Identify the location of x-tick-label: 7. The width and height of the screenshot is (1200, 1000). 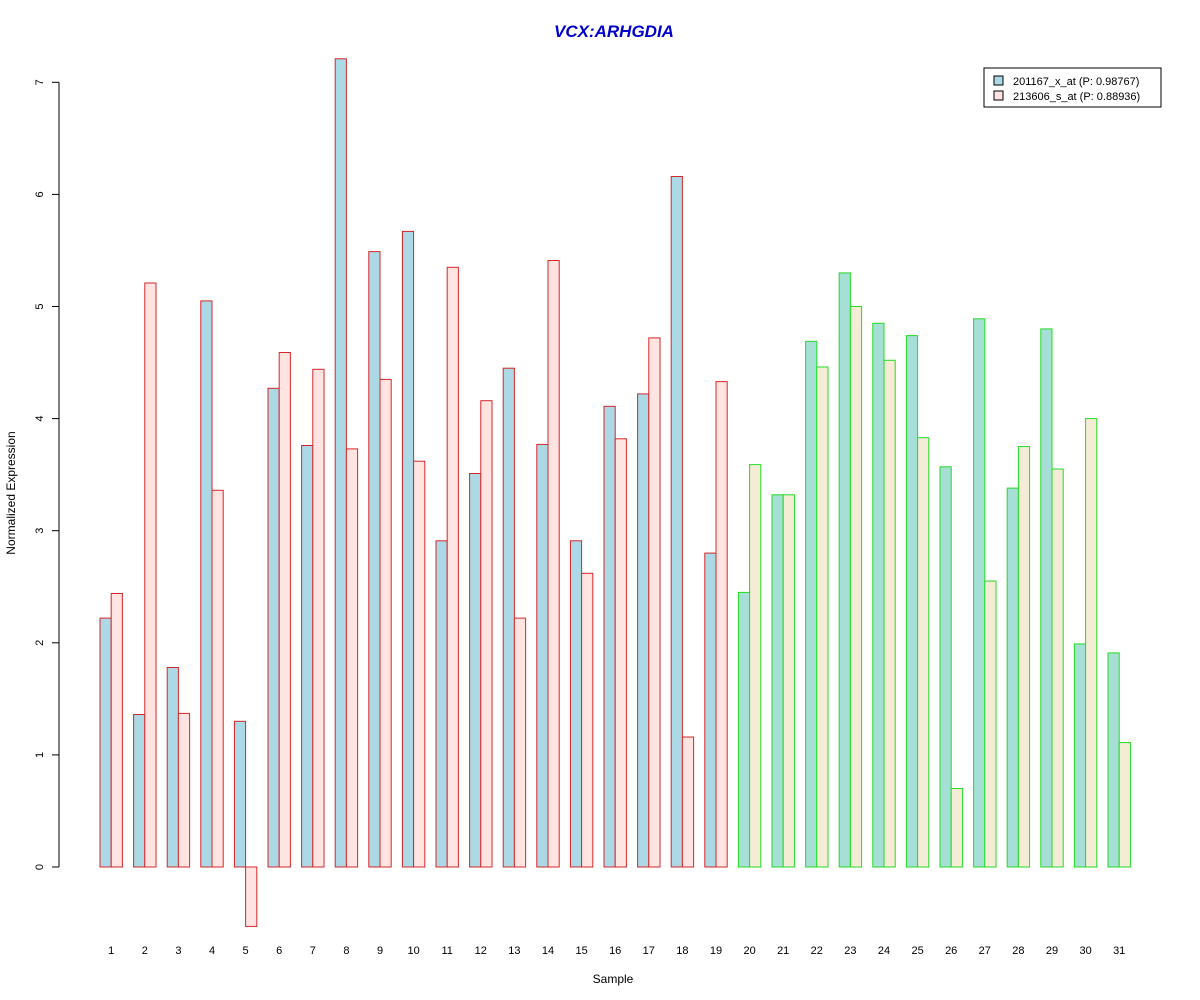
(313, 951).